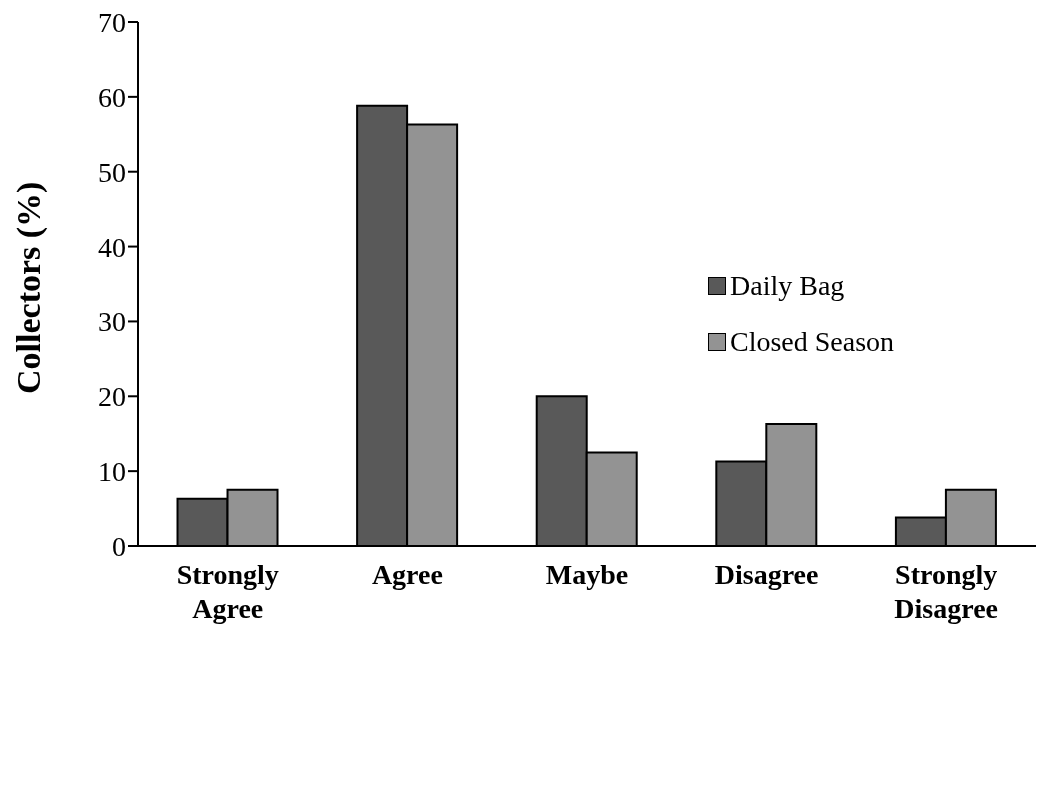 Image resolution: width=1044 pixels, height=786 pixels. Describe the element at coordinates (787, 286) in the screenshot. I see `legend-label: Daily Bag` at that location.